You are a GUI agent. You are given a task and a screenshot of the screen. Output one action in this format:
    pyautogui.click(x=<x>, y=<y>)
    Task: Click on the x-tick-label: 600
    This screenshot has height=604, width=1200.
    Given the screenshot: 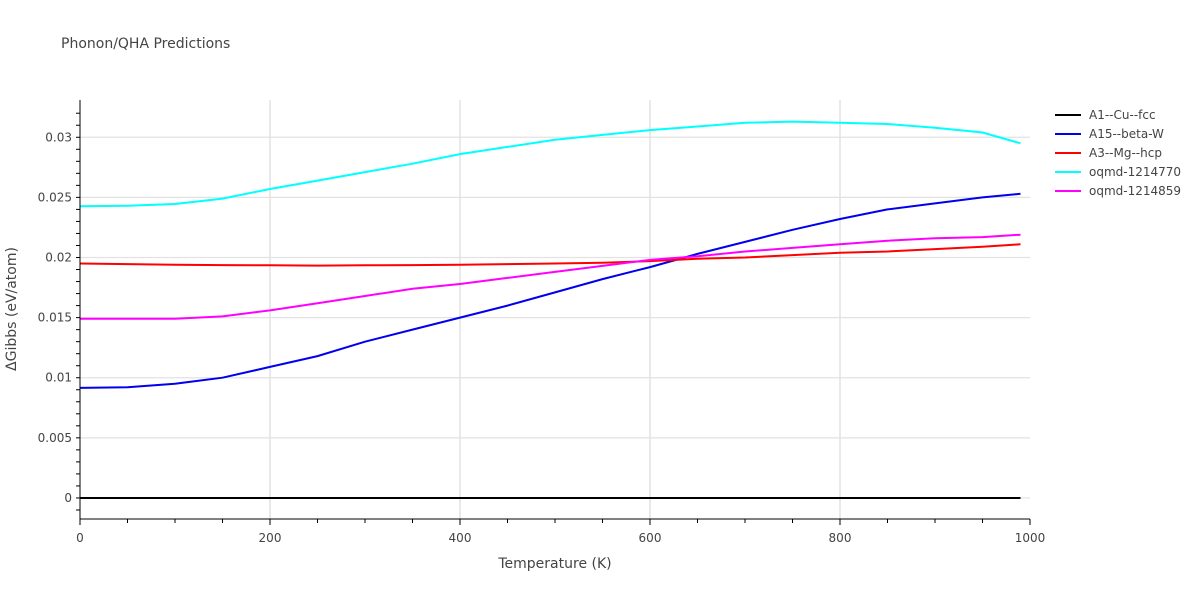 What is the action you would take?
    pyautogui.click(x=650, y=538)
    